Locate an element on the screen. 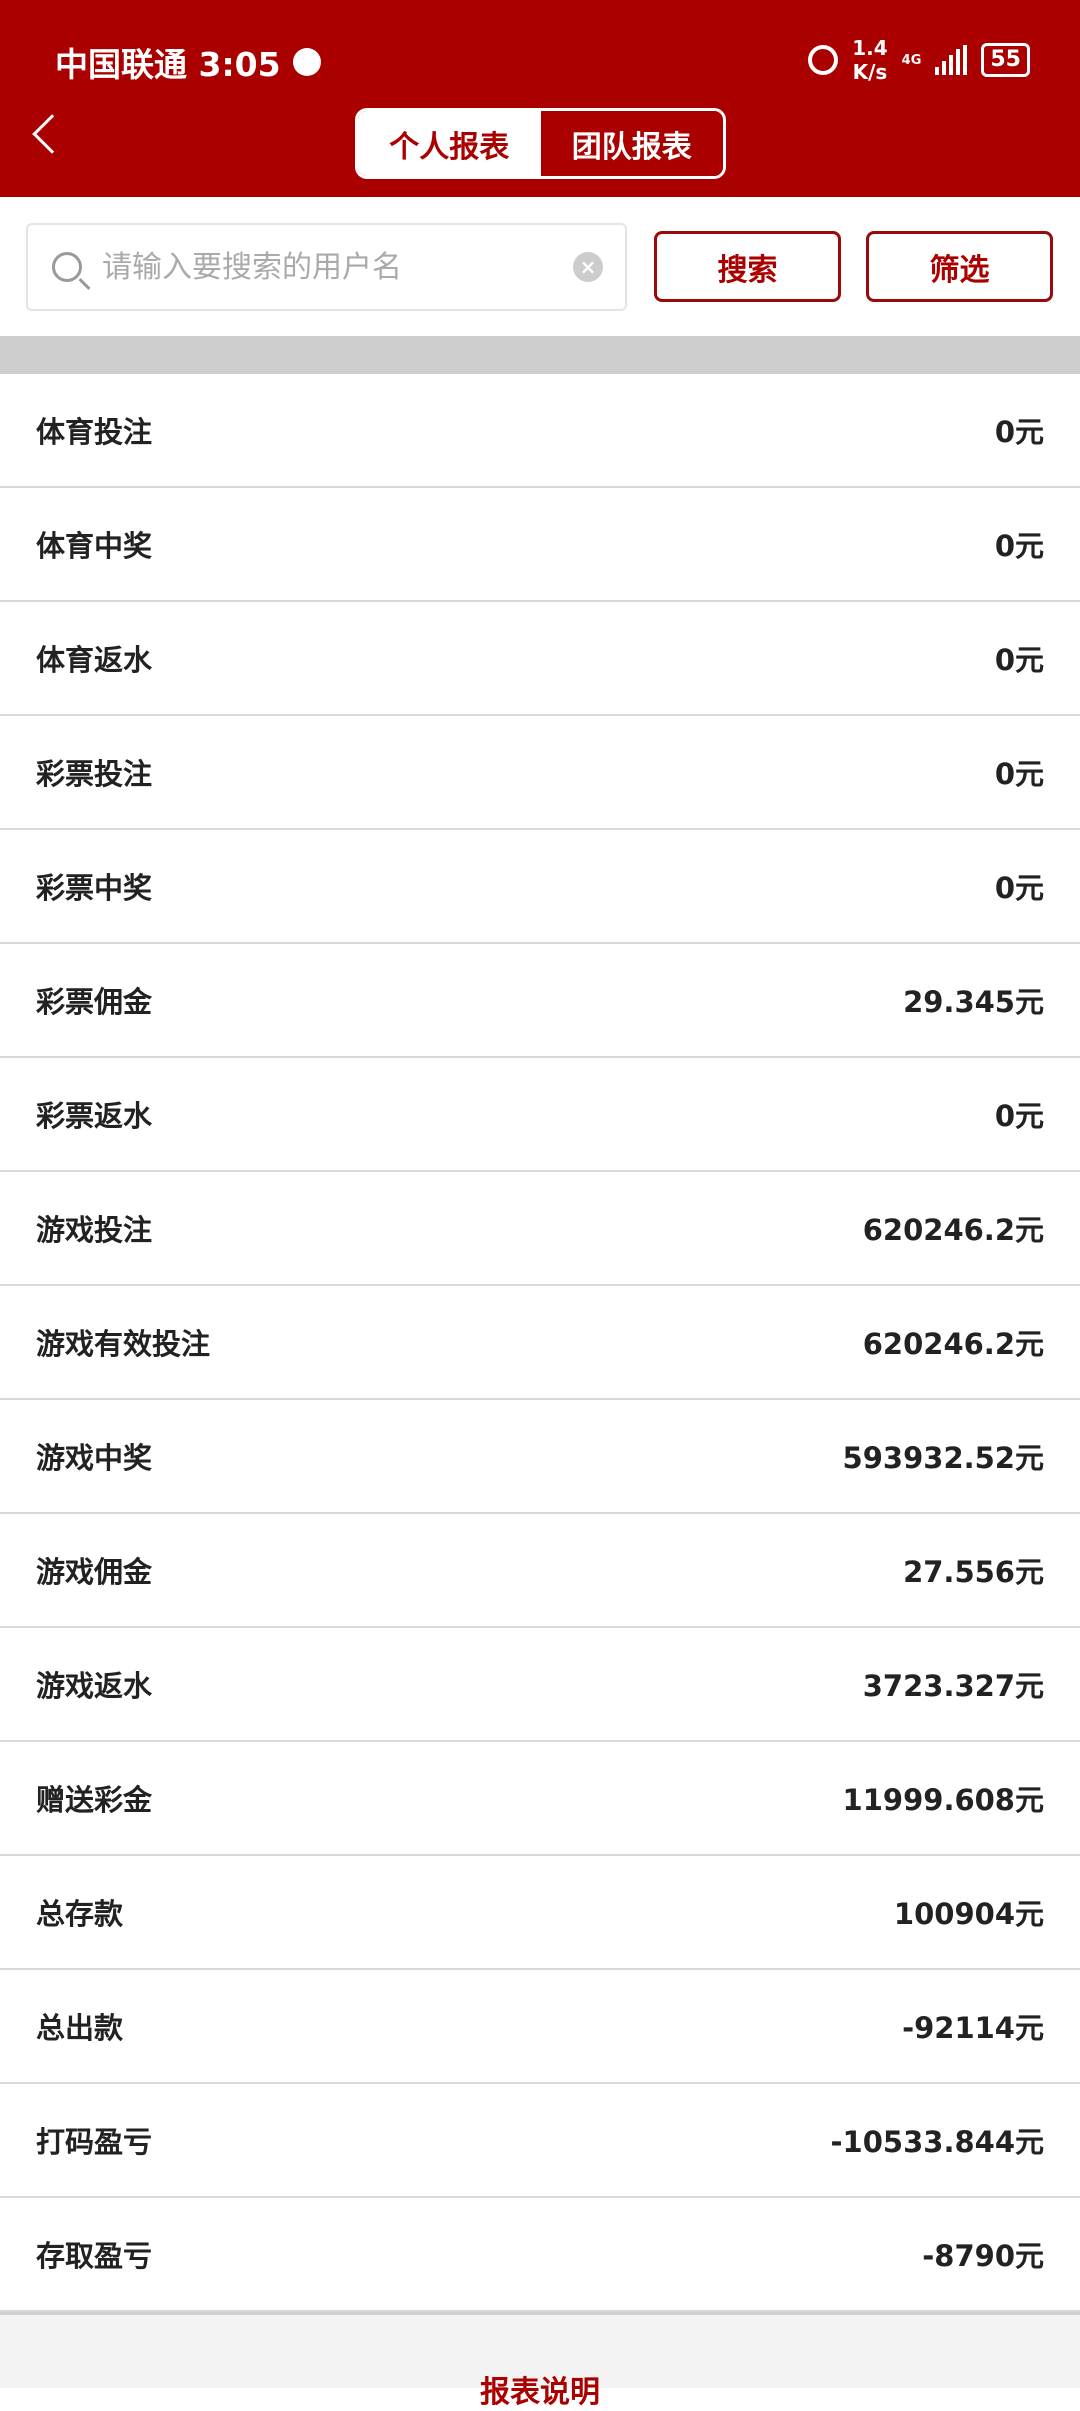 This screenshot has height=2411, width=1080. row-label: 赠送彩金 is located at coordinates (94, 1800).